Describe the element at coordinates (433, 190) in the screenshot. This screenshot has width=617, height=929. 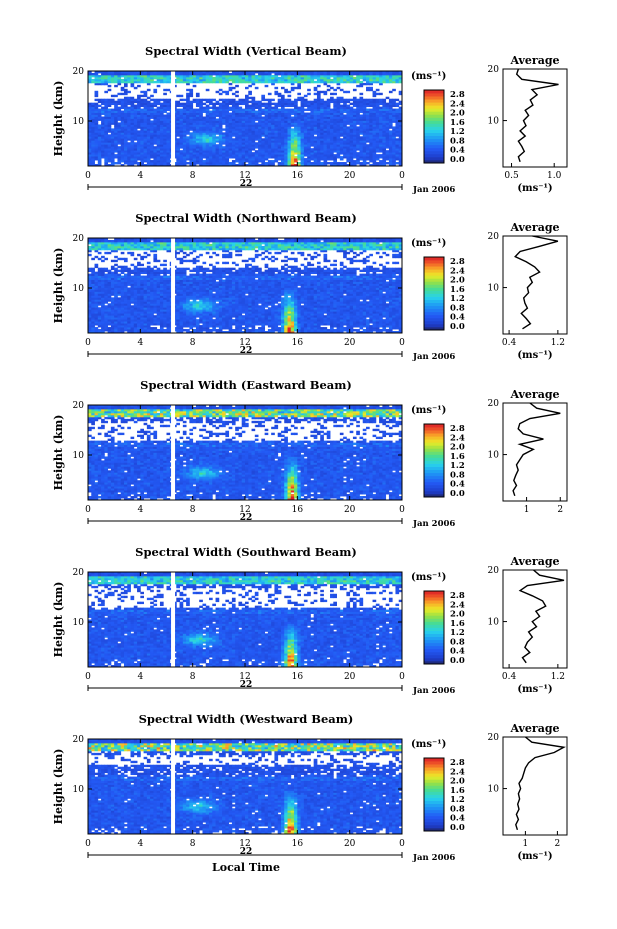
I see `date-label: Jan 2006` at that location.